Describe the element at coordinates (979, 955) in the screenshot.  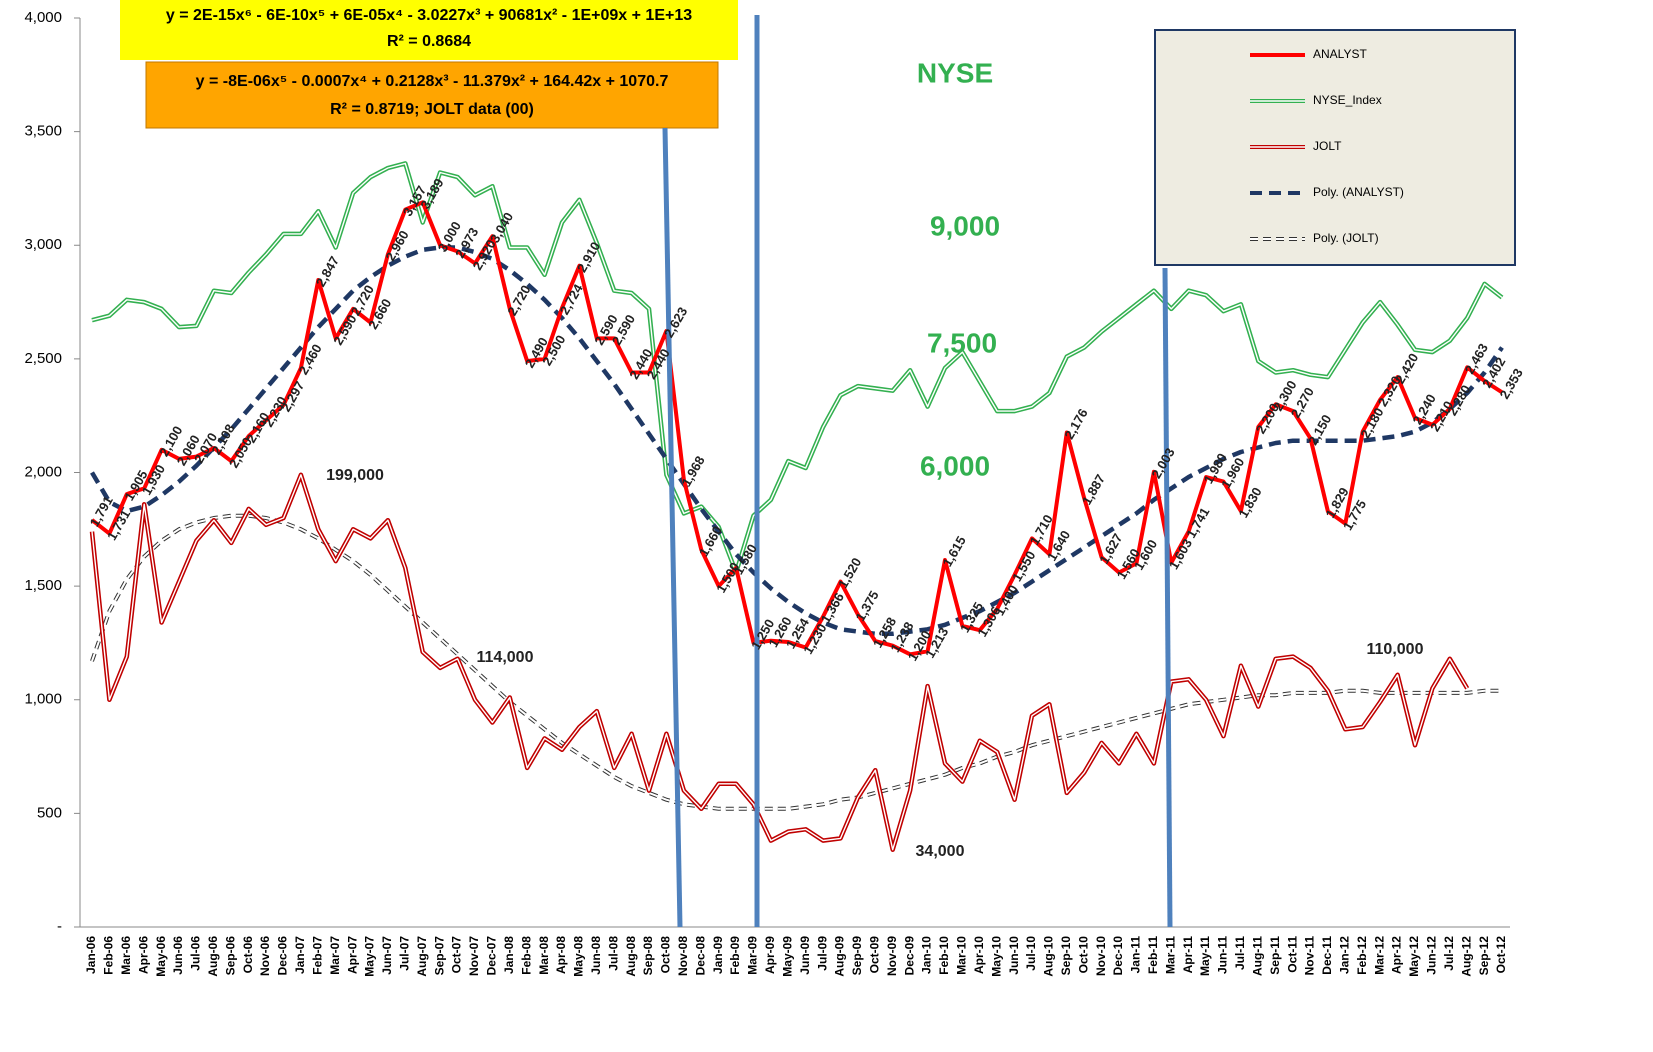
I see `x-tick-label: Apr-10` at that location.